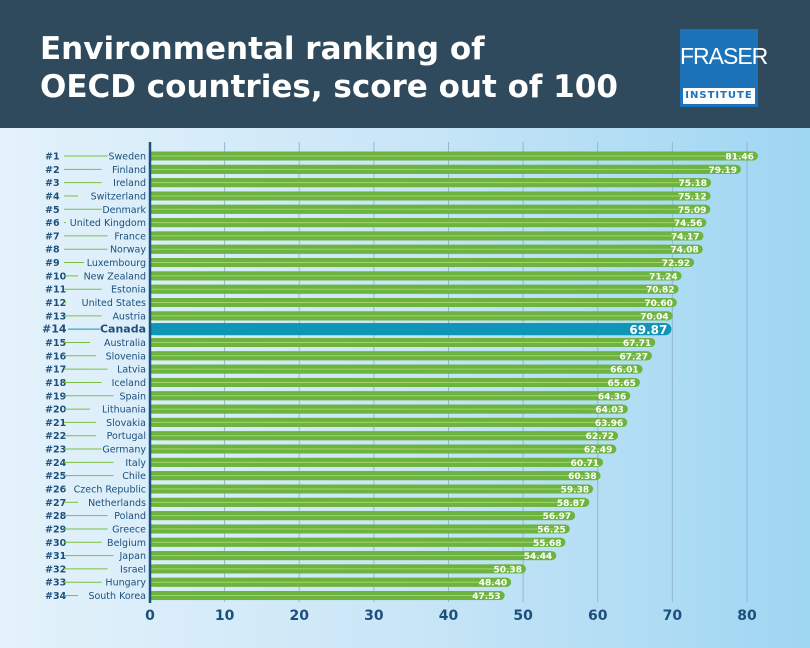 This screenshot has height=648, width=810. Describe the element at coordinates (609, 424) in the screenshot. I see `value-label: 63.96` at that location.